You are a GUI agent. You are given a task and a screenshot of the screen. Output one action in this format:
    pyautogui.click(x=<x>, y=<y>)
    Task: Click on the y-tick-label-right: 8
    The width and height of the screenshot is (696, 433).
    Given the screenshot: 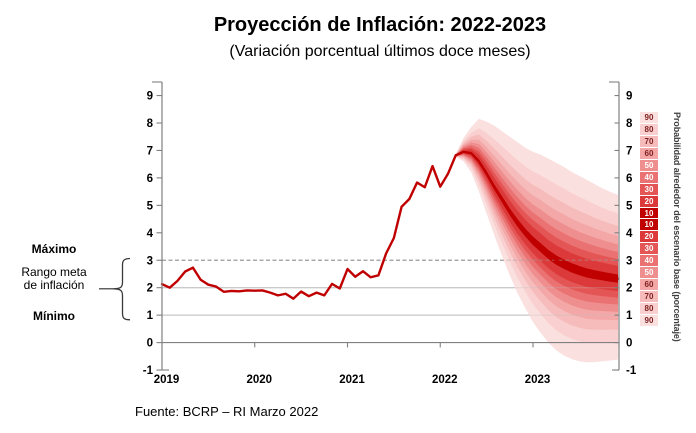 What is the action you would take?
    pyautogui.click(x=629, y=124)
    